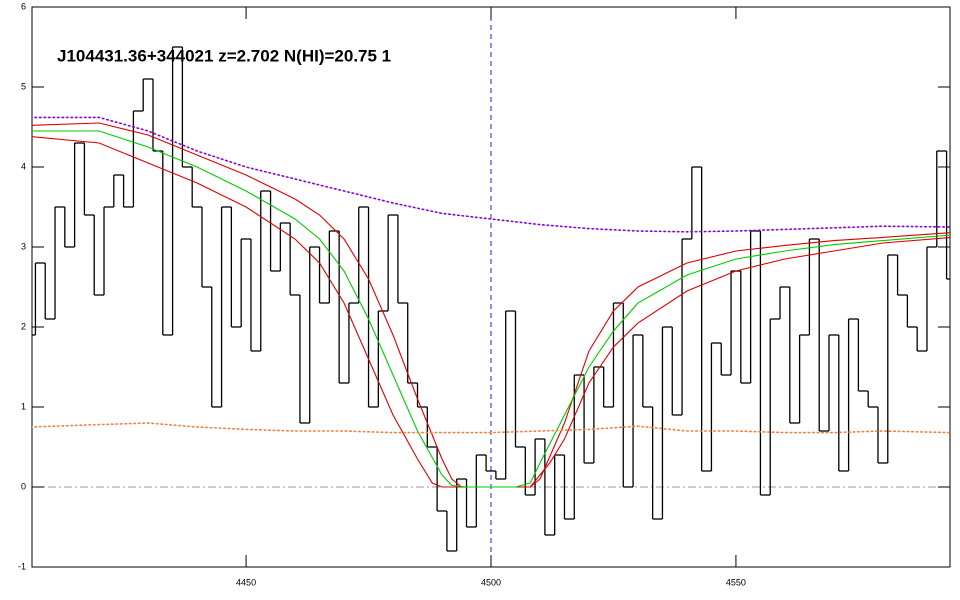  Describe the element at coordinates (23, 6) in the screenshot. I see `y-tick-label: 6` at that location.